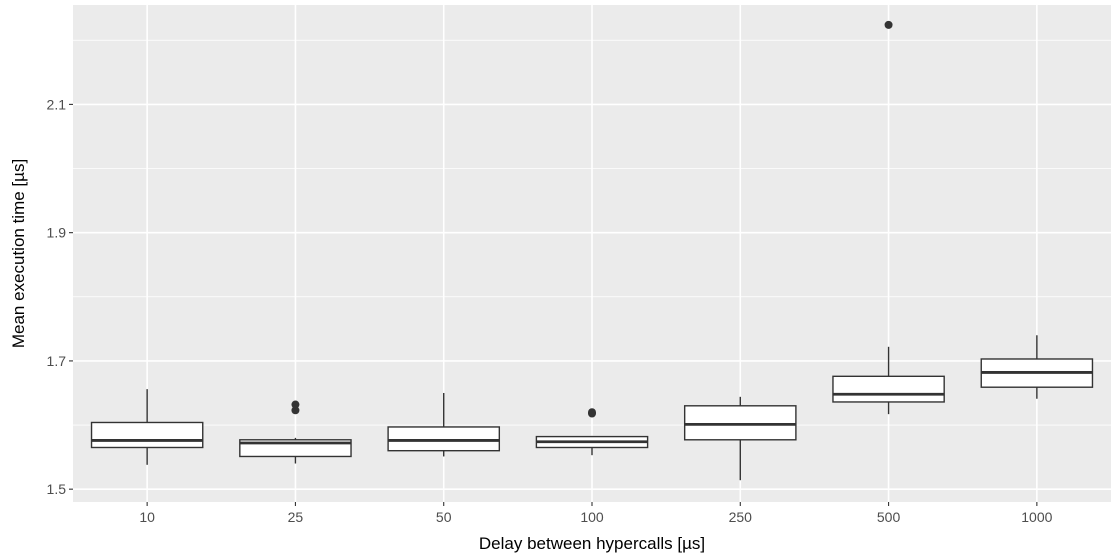 This screenshot has width=1116, height=557. Describe the element at coordinates (57, 104) in the screenshot. I see `y-tick-label: 2.1` at that location.